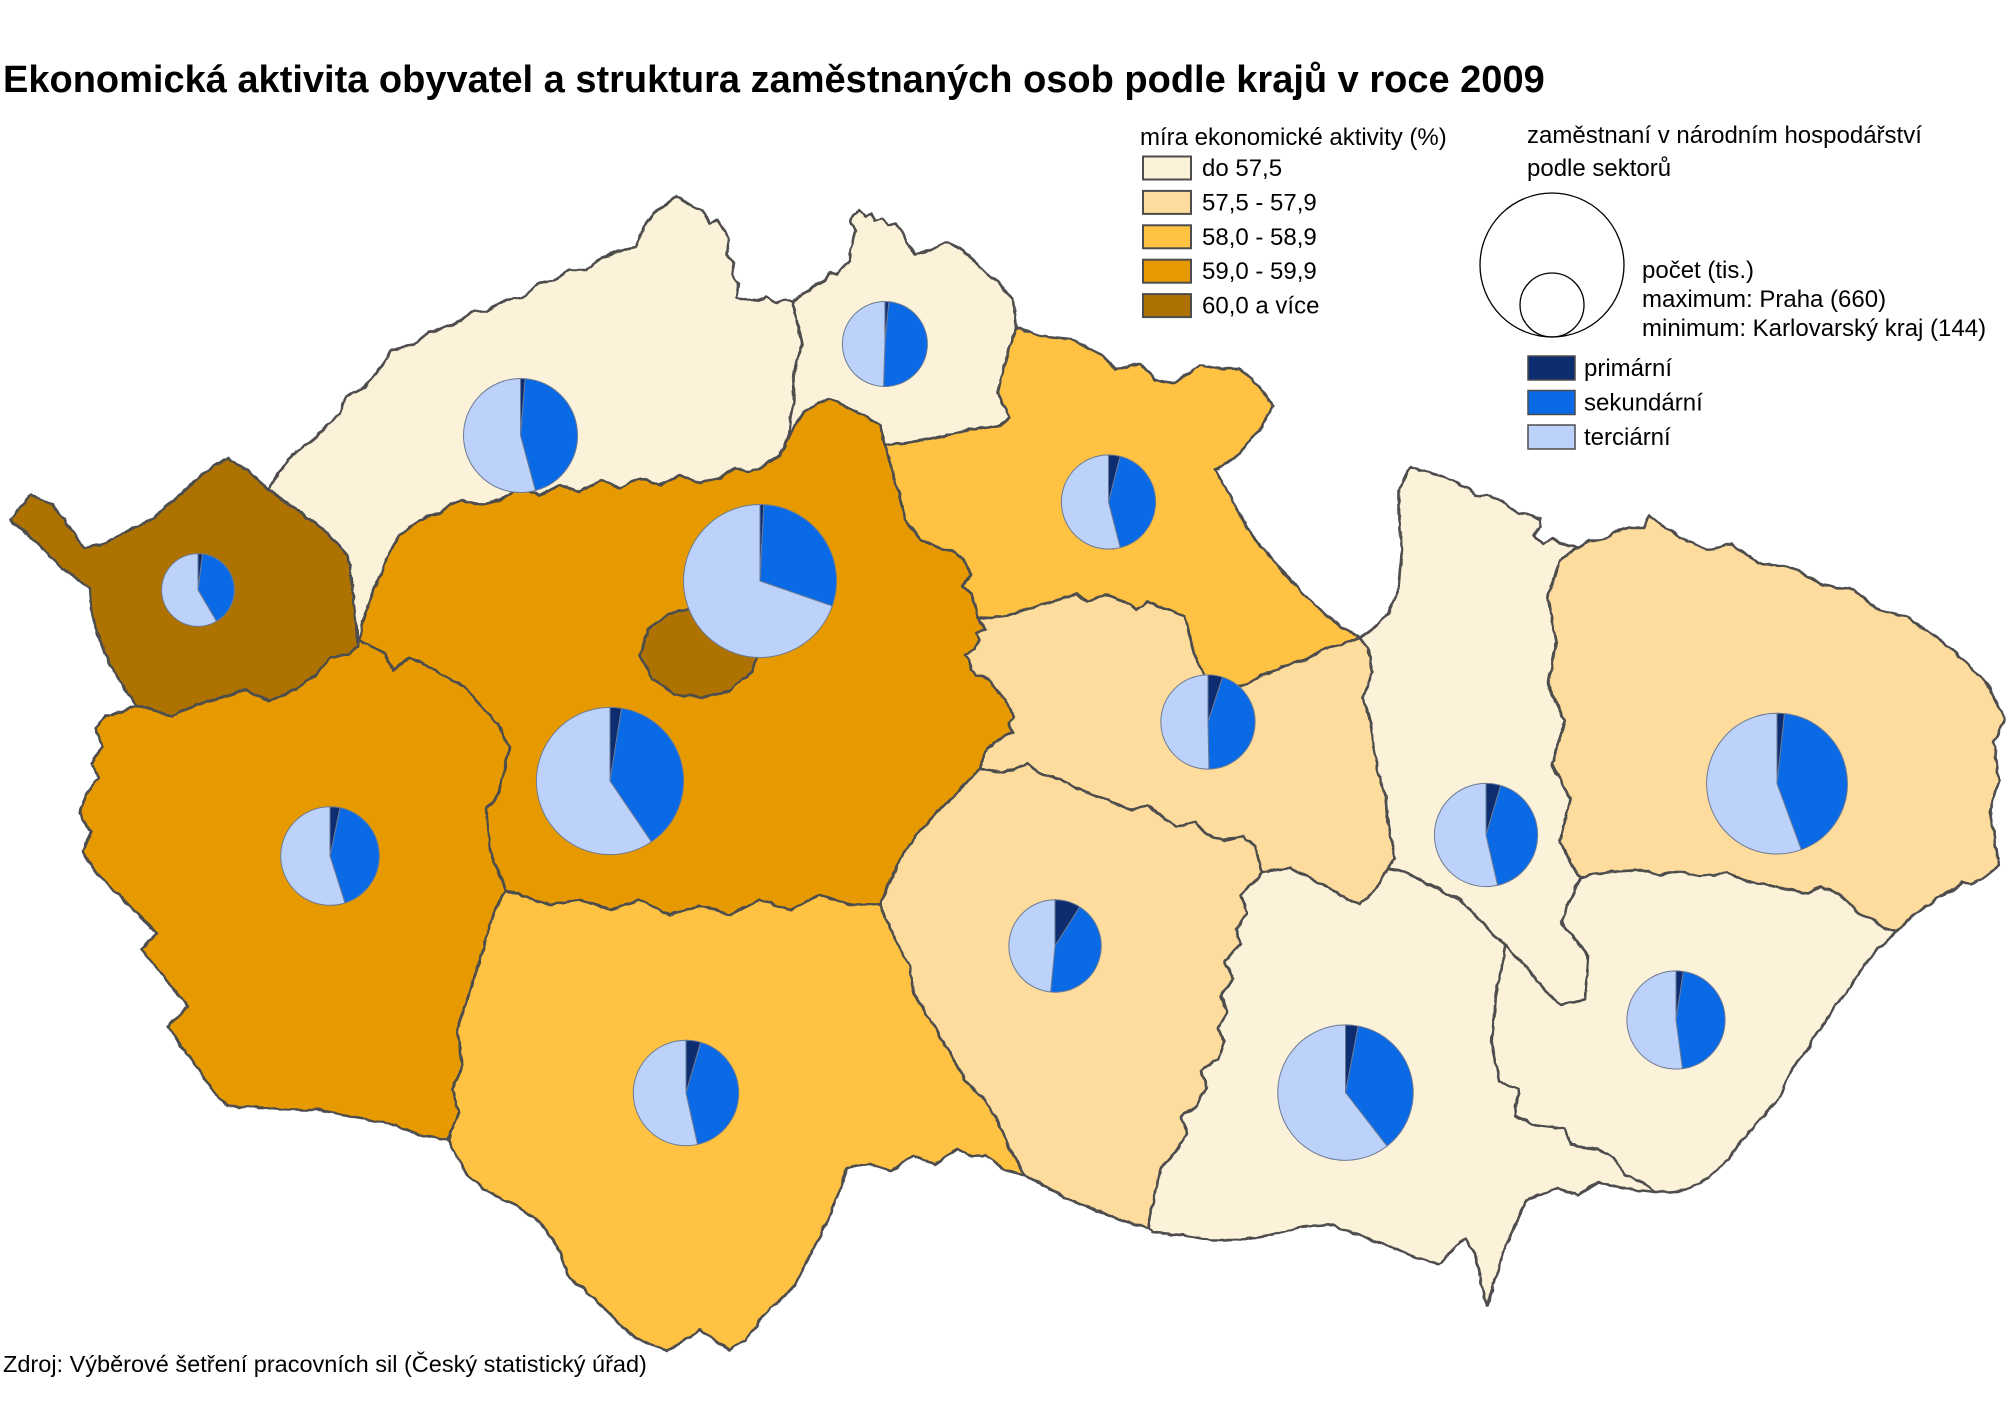 The image size is (2008, 1420). Describe the element at coordinates (1293, 137) in the screenshot. I see `svg-text: míra ekonomické aktivity (%)` at that location.